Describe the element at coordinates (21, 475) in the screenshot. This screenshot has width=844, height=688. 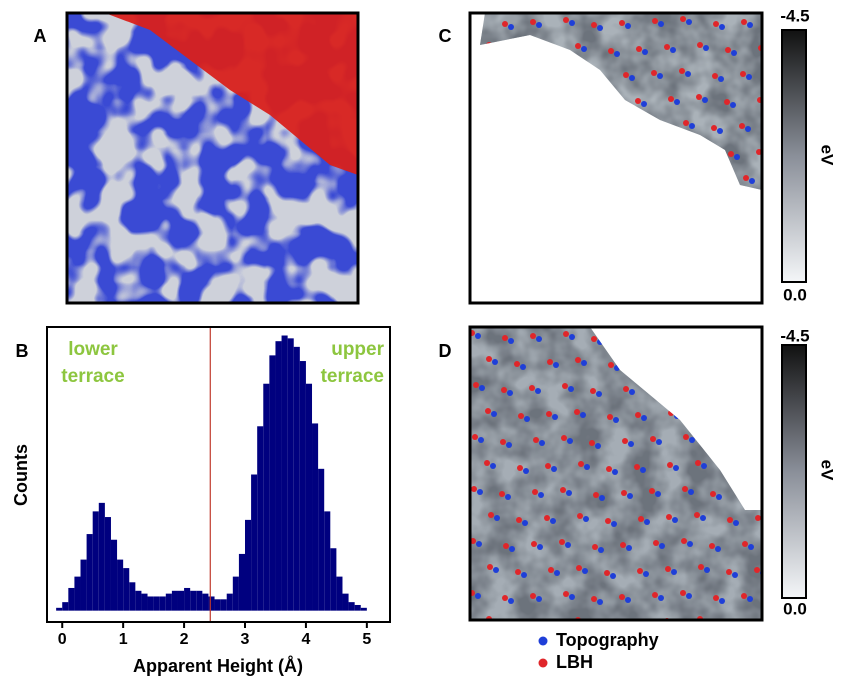
I see `y-axis-label: Counts` at that location.